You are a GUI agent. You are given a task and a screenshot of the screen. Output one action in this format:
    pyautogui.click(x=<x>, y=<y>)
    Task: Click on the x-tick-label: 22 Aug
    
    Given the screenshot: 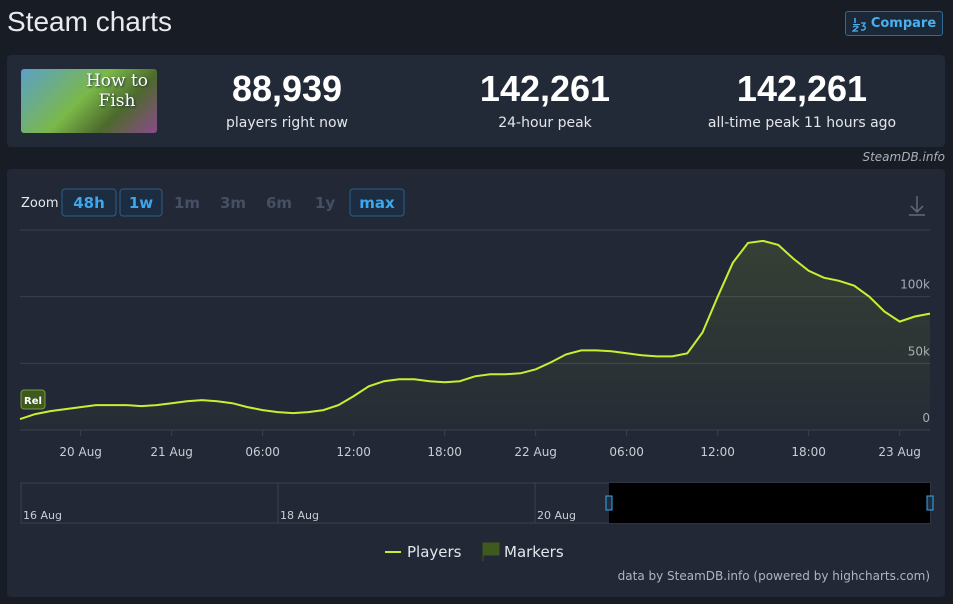 What is the action you would take?
    pyautogui.click(x=535, y=452)
    